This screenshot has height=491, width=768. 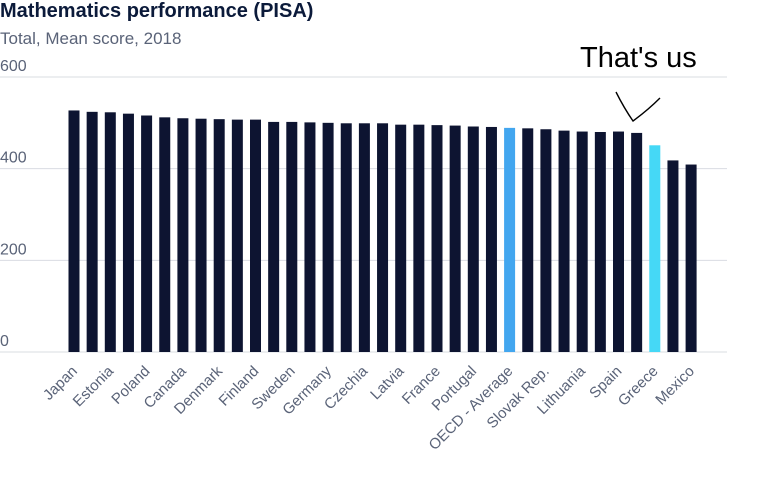 I want to click on y-tick-label: 600, so click(x=13, y=66).